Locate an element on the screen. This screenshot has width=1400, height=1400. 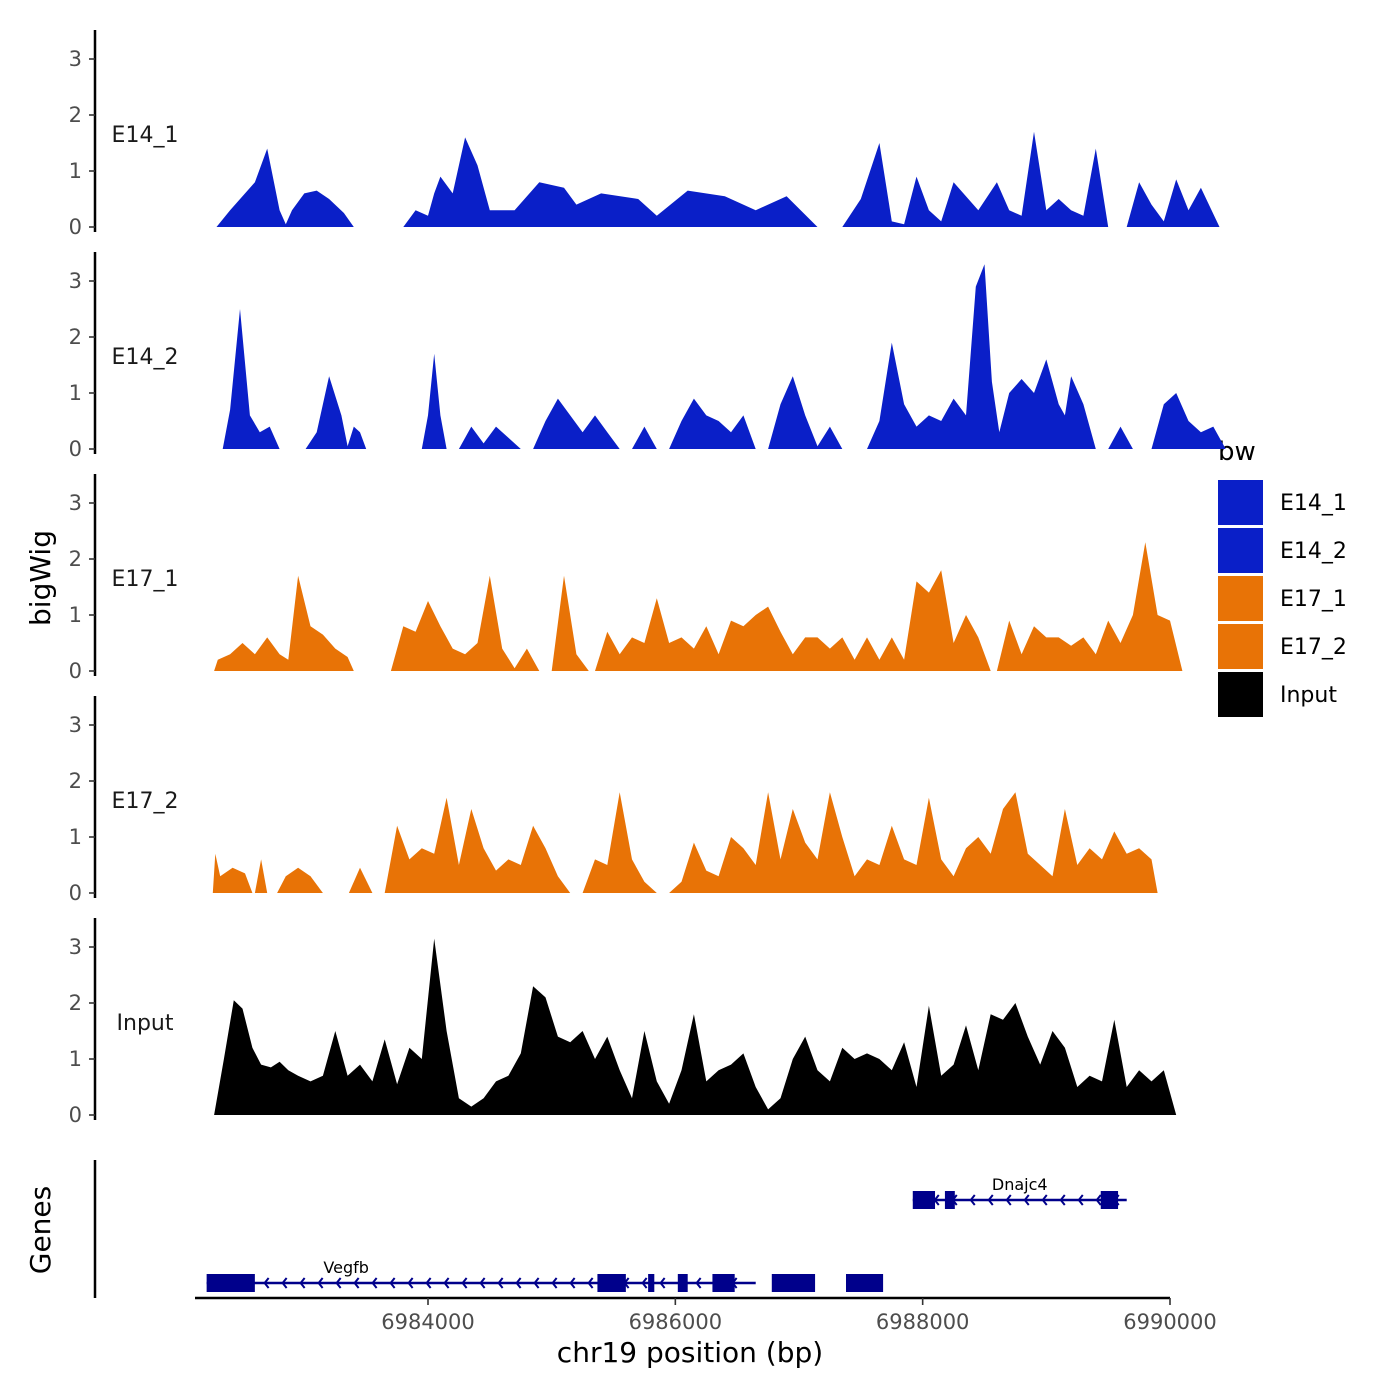
gene-Dnajc4: Dnajc4 is located at coordinates (1019, 1192).